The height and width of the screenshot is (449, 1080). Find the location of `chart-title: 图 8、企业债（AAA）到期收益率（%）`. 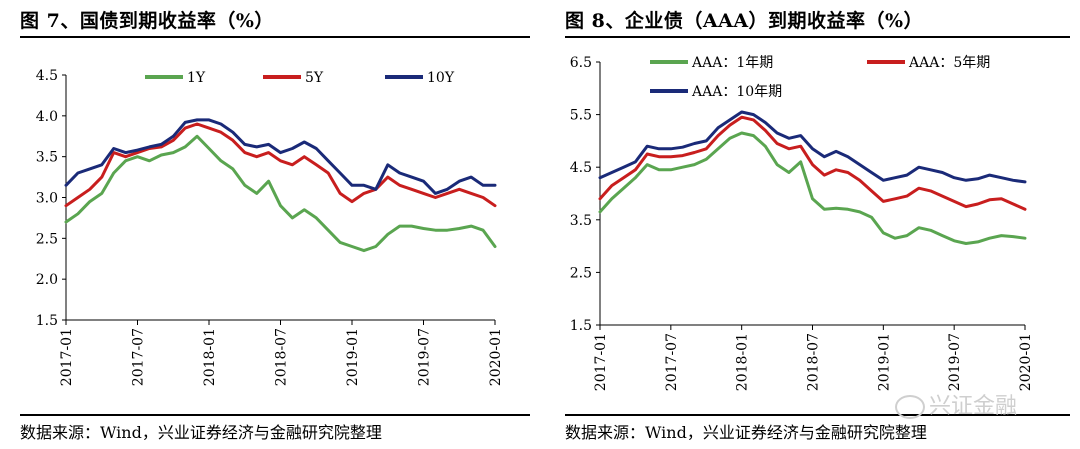

chart-title: 图 8、企业债（AAA）到期收益率（%） is located at coordinates (744, 21).